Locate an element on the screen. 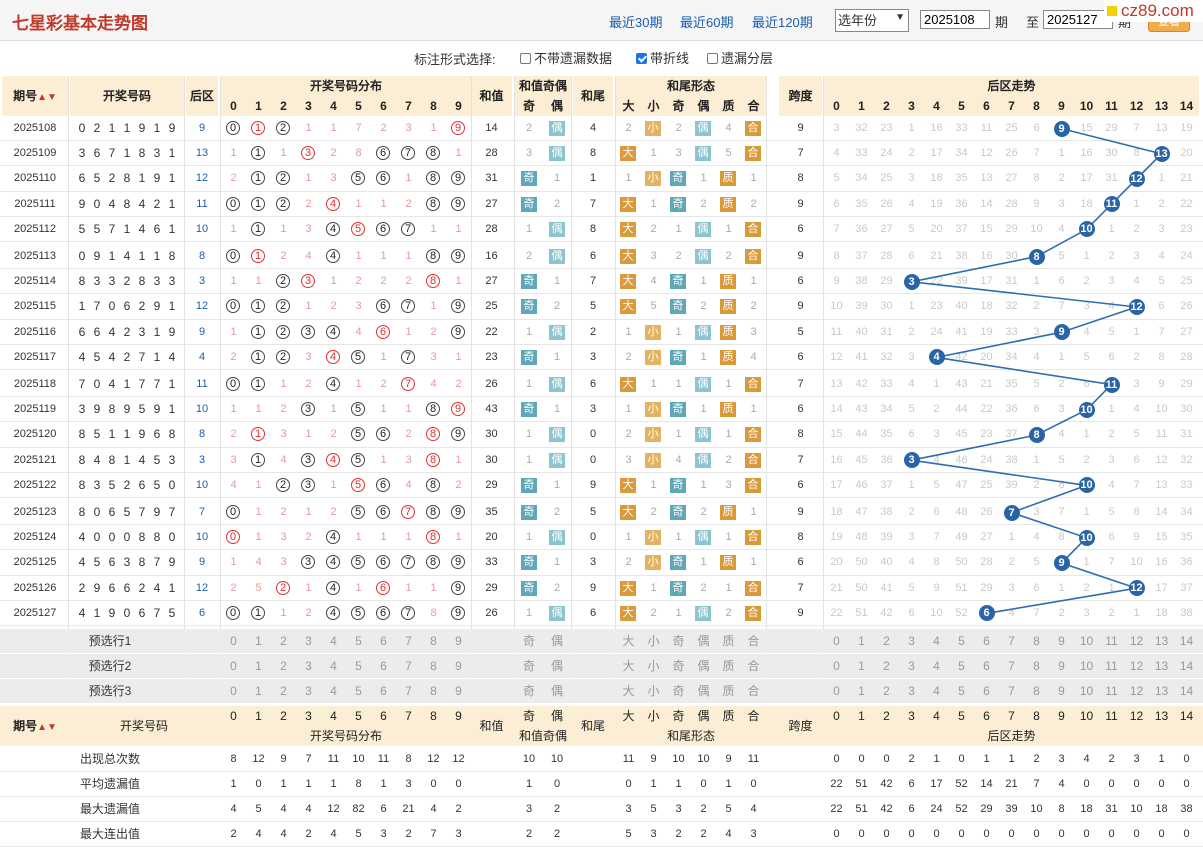 The image size is (1203, 847). recent-30-link: 最近30期 is located at coordinates (636, 22).